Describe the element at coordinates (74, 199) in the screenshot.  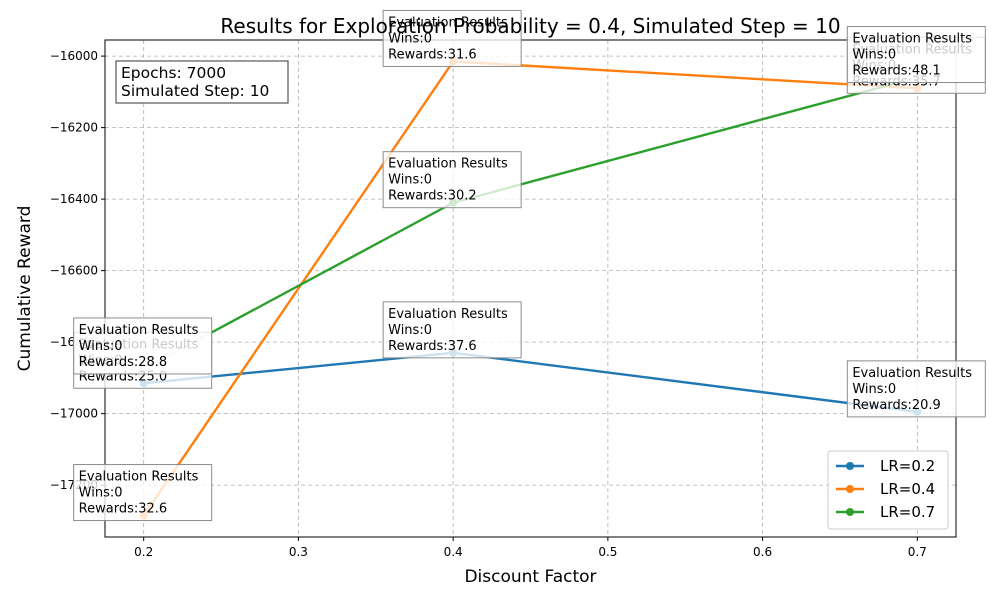
I see `y-tick-label: −16400` at that location.